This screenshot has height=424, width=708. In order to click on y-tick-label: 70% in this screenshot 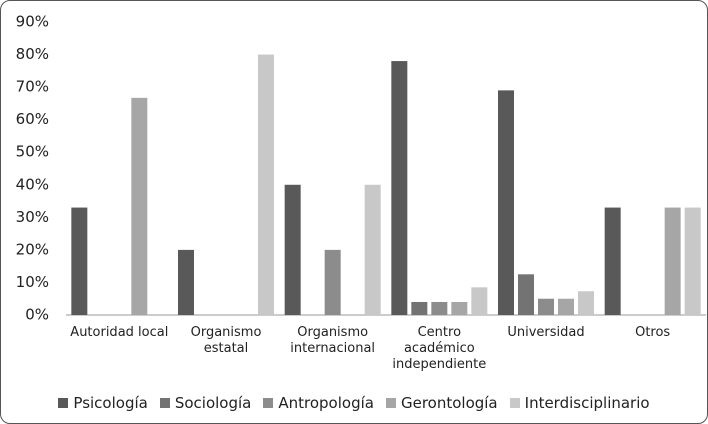, I will do `click(32, 87)`.